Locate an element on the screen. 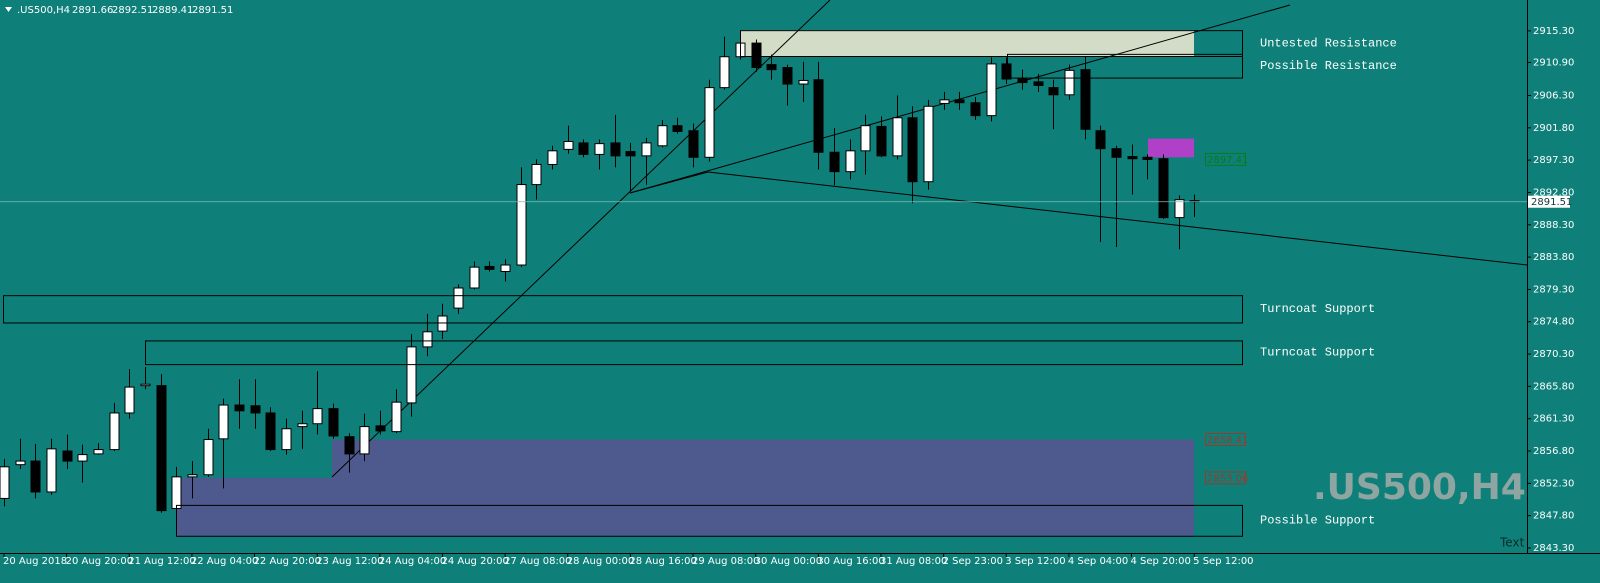 This screenshot has width=1600, height=583. zone-label: Untested Resistance is located at coordinates (1328, 43).